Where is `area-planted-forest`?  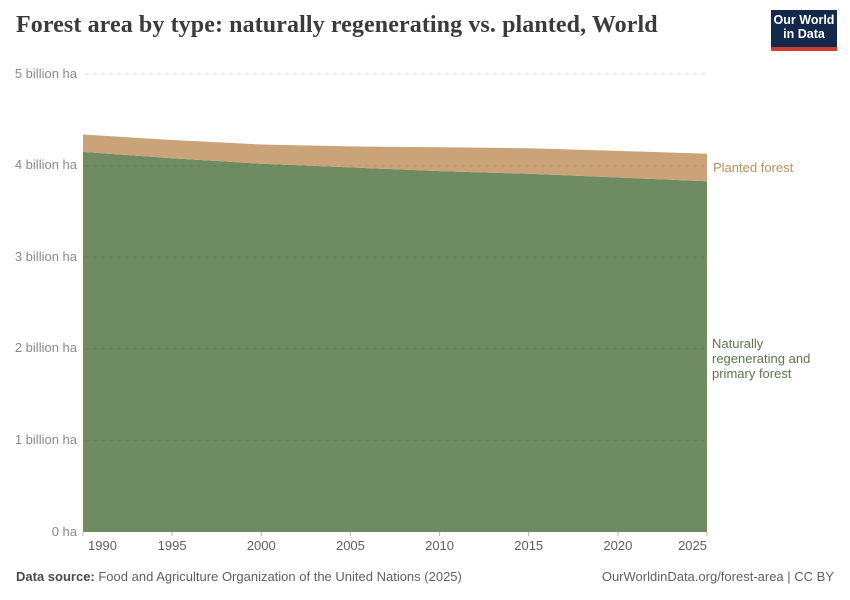
area-planted-forest is located at coordinates (395, 158).